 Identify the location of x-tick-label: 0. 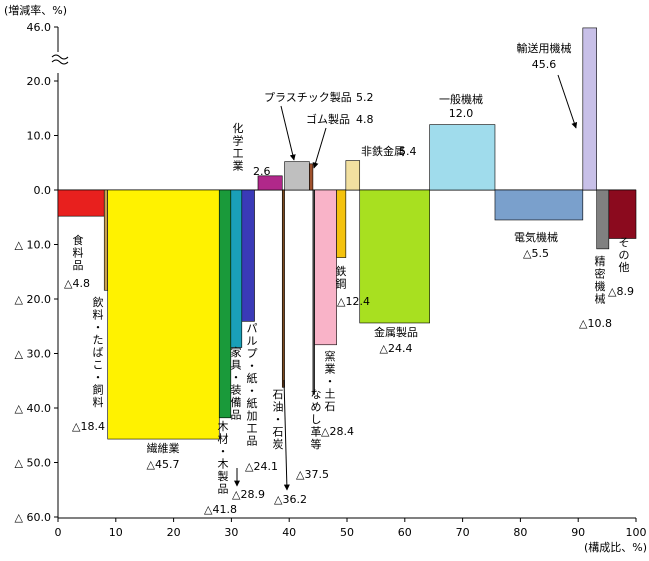
(58, 532).